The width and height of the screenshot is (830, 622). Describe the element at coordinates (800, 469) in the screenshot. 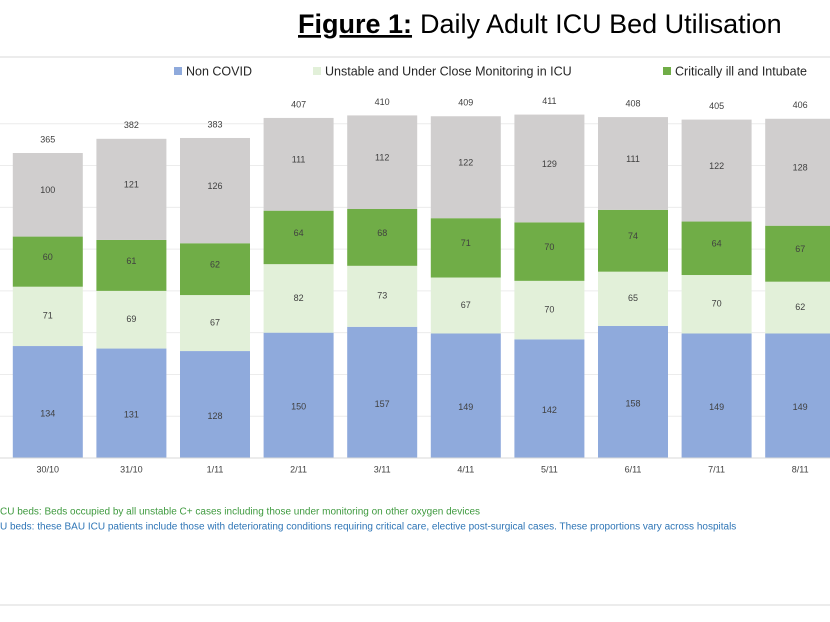

I see `x-tick-label: 8/11` at that location.